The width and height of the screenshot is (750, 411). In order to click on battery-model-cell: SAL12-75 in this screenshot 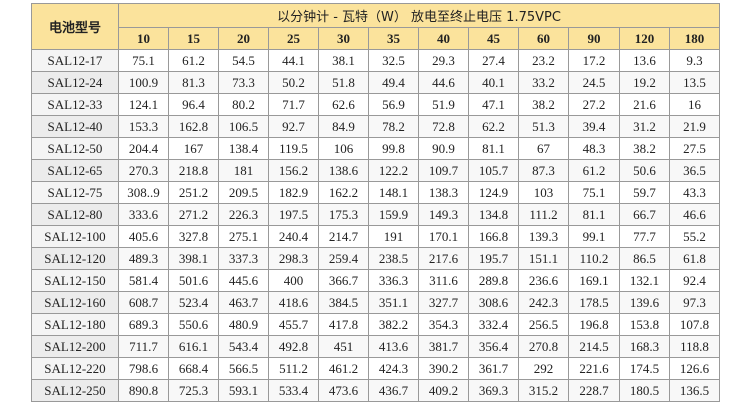, I will do `click(75, 192)`.